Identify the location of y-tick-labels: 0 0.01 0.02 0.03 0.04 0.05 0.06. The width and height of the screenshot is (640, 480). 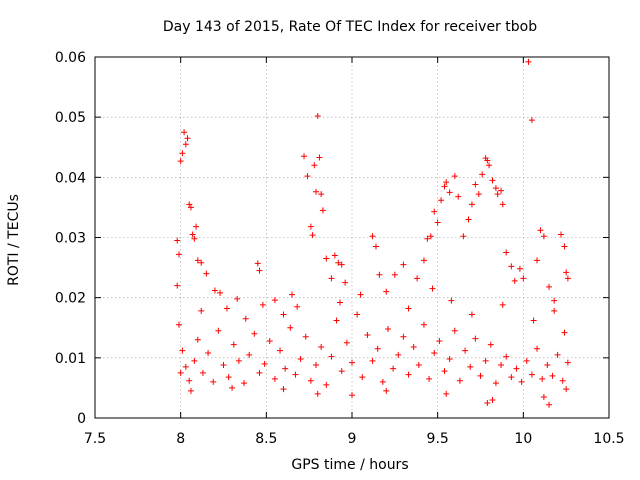
(70, 238).